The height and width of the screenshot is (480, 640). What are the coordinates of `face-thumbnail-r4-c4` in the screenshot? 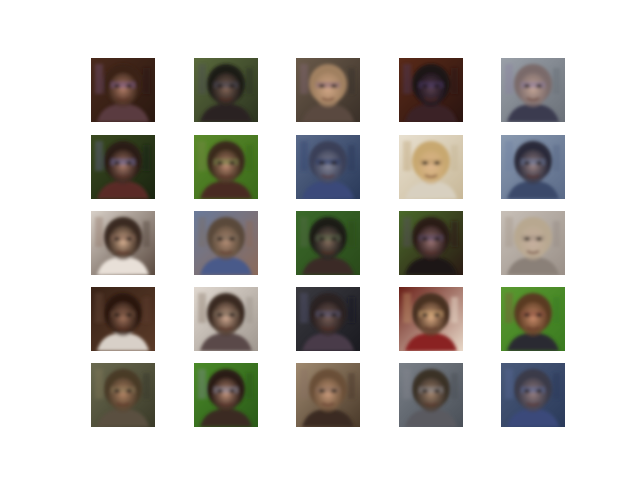 It's located at (431, 319).